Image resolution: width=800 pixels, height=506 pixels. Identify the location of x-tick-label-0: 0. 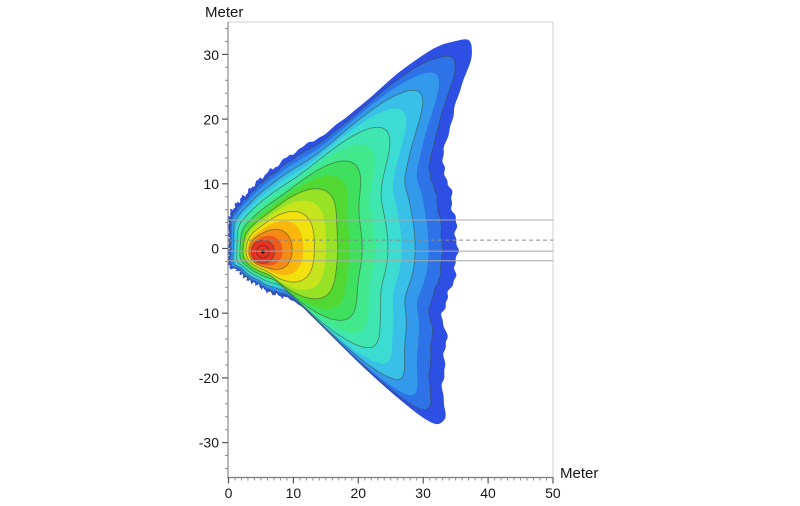
(229, 493).